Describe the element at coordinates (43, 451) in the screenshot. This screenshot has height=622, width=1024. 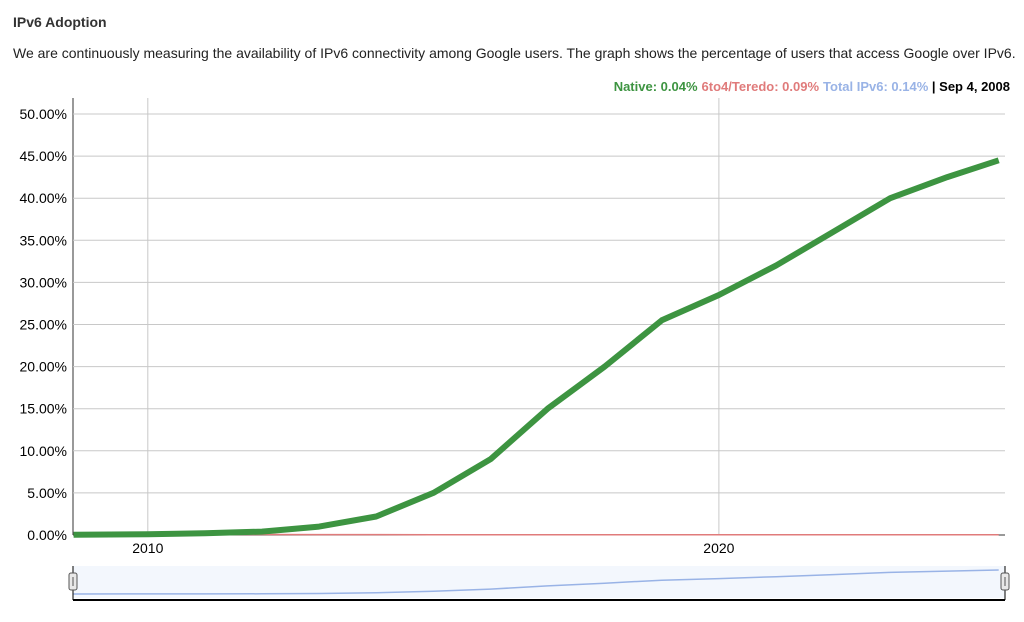
I see `y-tick-label: 10.00%` at that location.